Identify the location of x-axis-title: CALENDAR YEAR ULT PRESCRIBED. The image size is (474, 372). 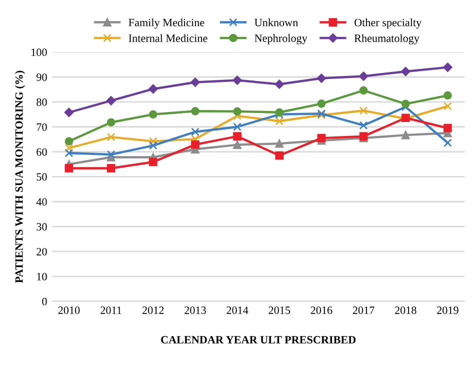
(258, 340).